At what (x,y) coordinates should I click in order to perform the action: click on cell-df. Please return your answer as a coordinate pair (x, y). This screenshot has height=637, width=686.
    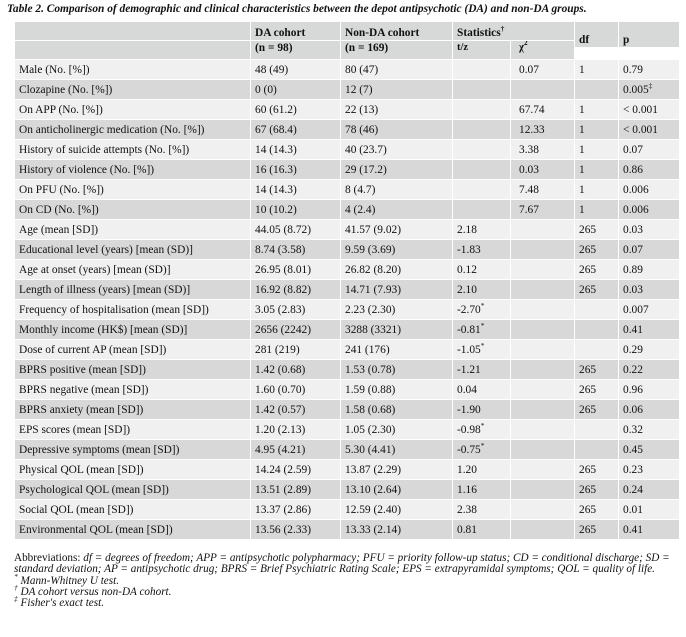
    Looking at the image, I should click on (597, 349).